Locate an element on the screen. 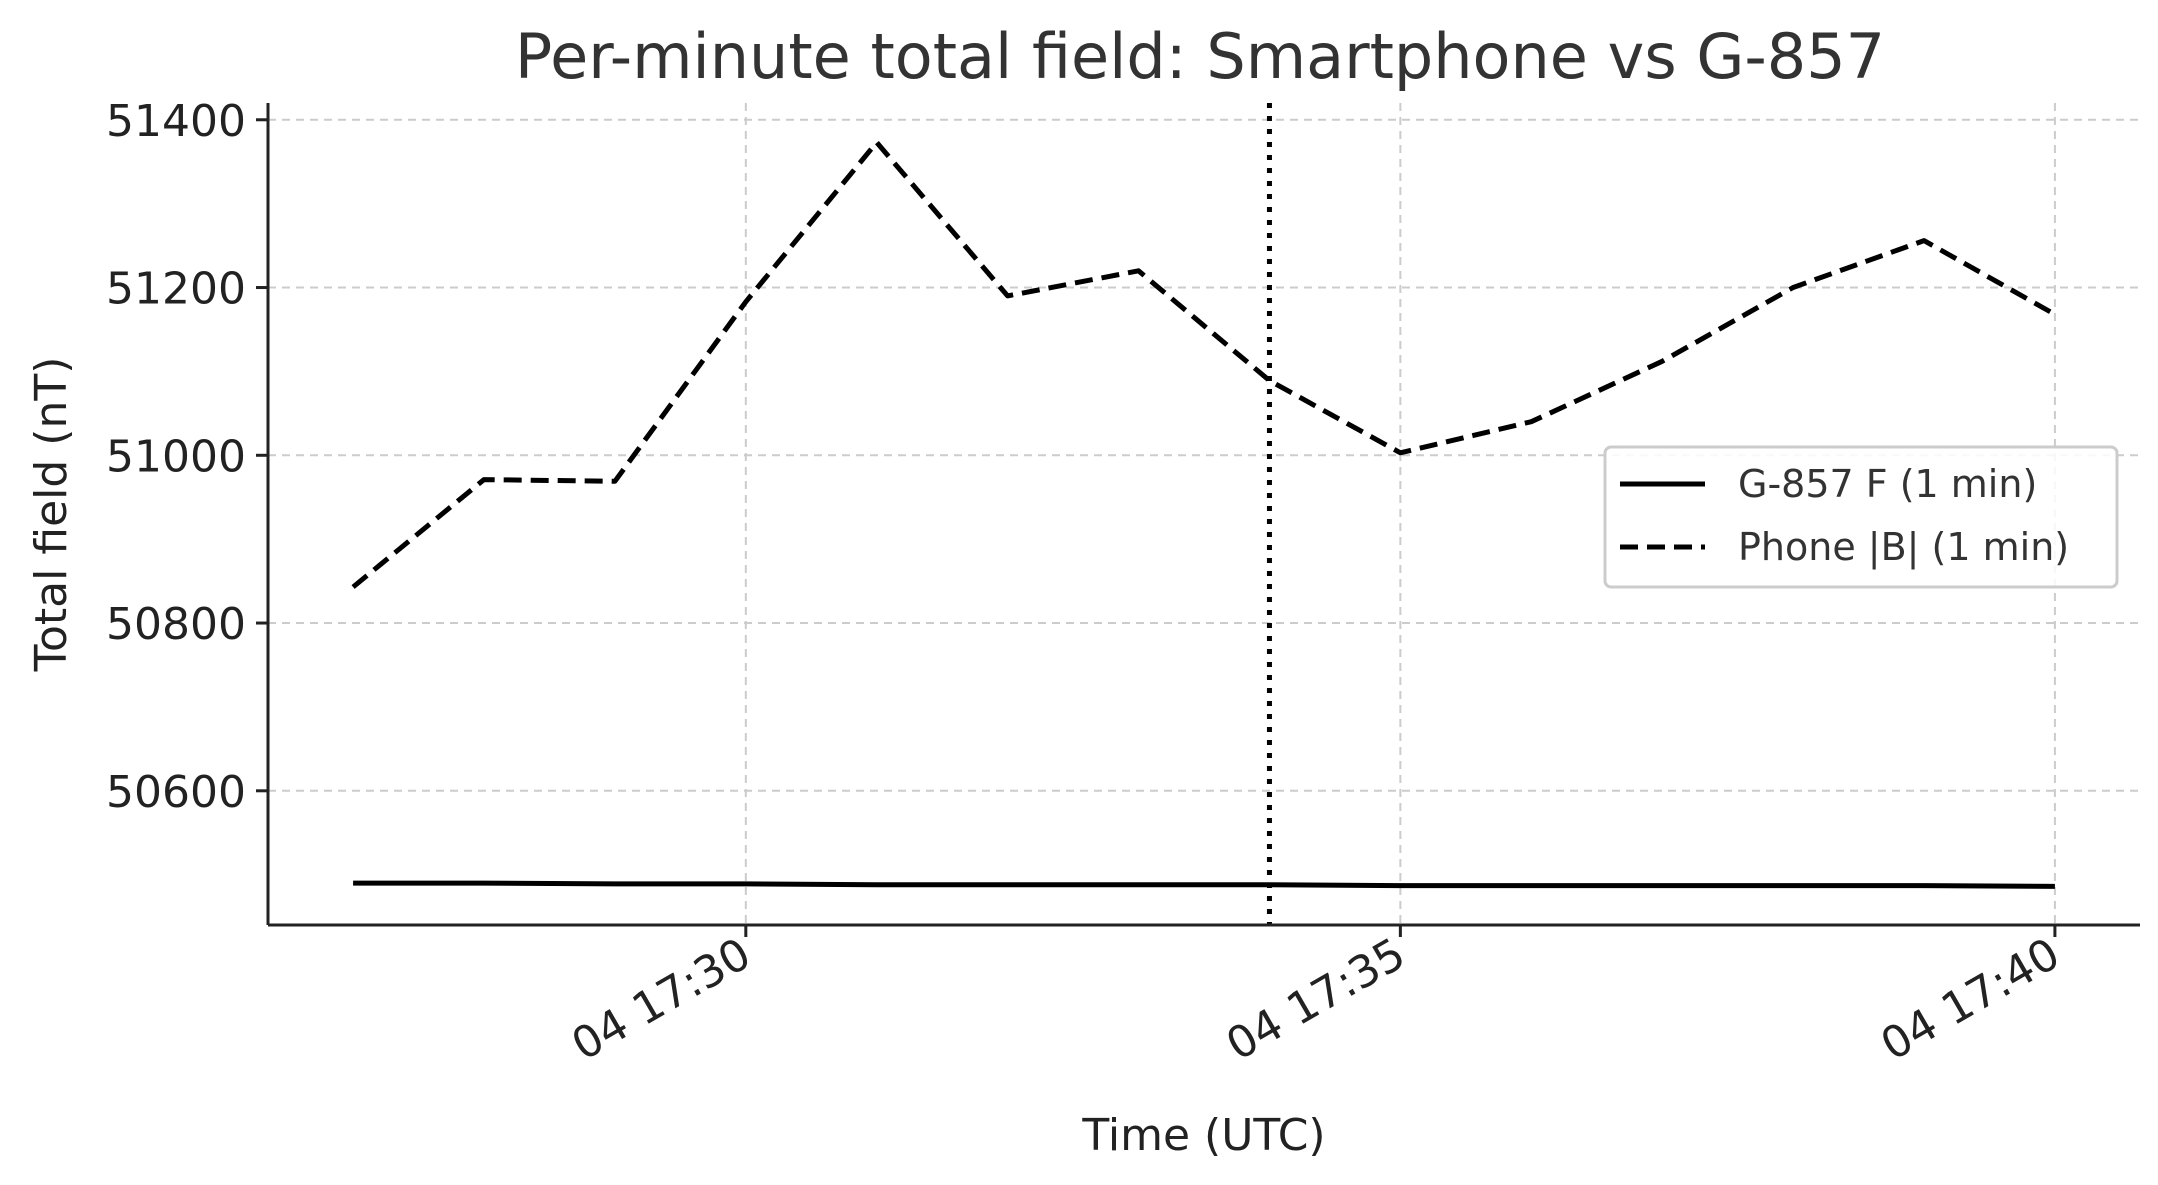 Image resolution: width=2158 pixels, height=1185 pixels. y-ticks: 50600 50800 51000 51200 51400 is located at coordinates (187, 457).